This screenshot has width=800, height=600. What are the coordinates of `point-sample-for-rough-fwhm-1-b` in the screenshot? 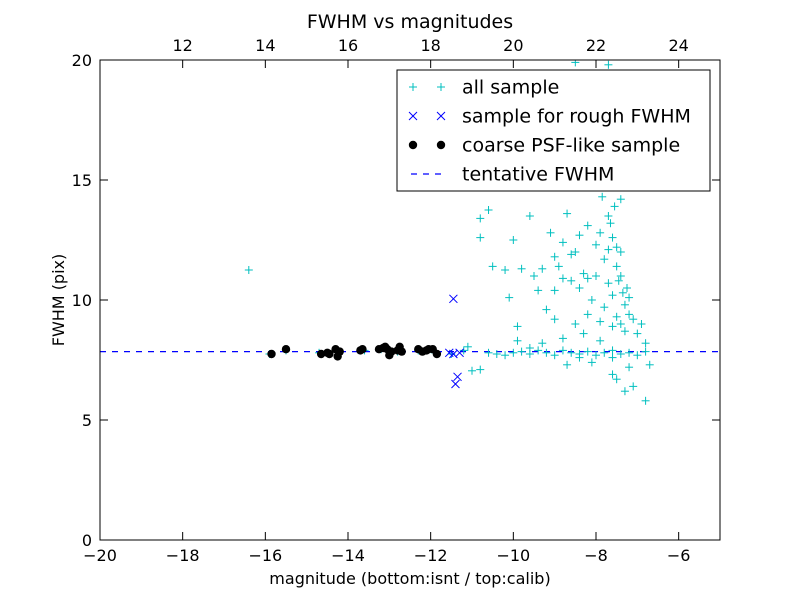 It's located at (455, 384).